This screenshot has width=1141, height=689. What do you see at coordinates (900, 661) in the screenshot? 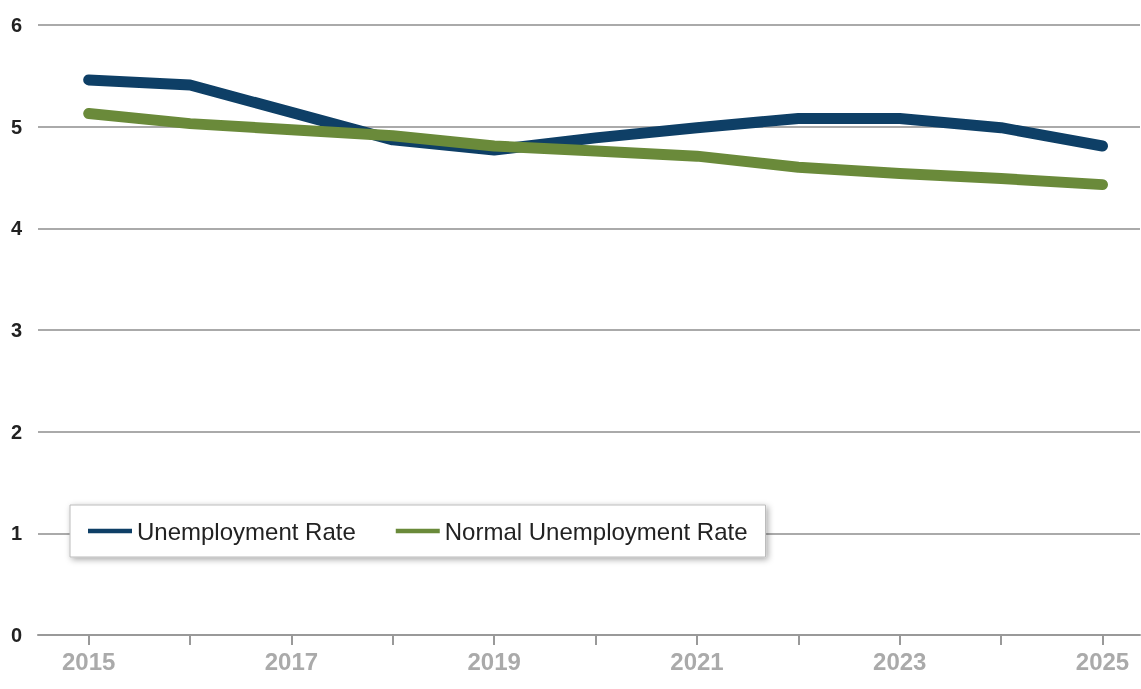
I see `x-tick-label: 2023` at bounding box center [900, 661].